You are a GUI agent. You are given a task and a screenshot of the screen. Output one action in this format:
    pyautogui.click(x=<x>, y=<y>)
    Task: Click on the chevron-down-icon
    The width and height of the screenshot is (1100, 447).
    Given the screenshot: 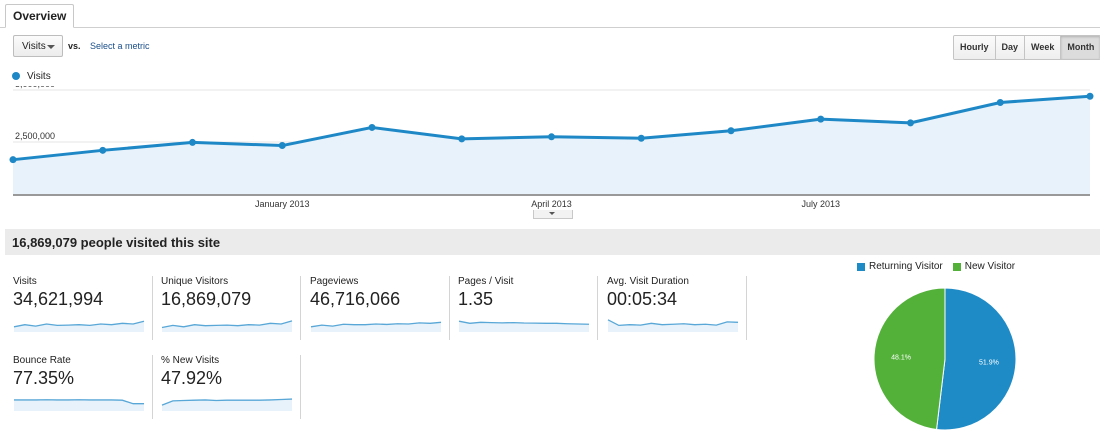 What is the action you would take?
    pyautogui.click(x=51, y=47)
    